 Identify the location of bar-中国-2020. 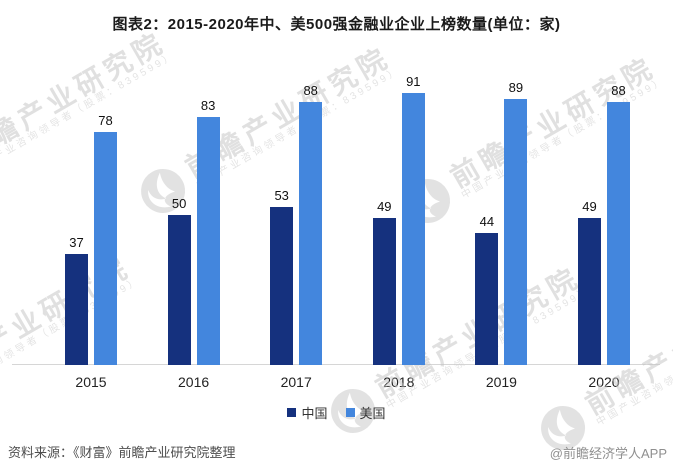
(589, 291).